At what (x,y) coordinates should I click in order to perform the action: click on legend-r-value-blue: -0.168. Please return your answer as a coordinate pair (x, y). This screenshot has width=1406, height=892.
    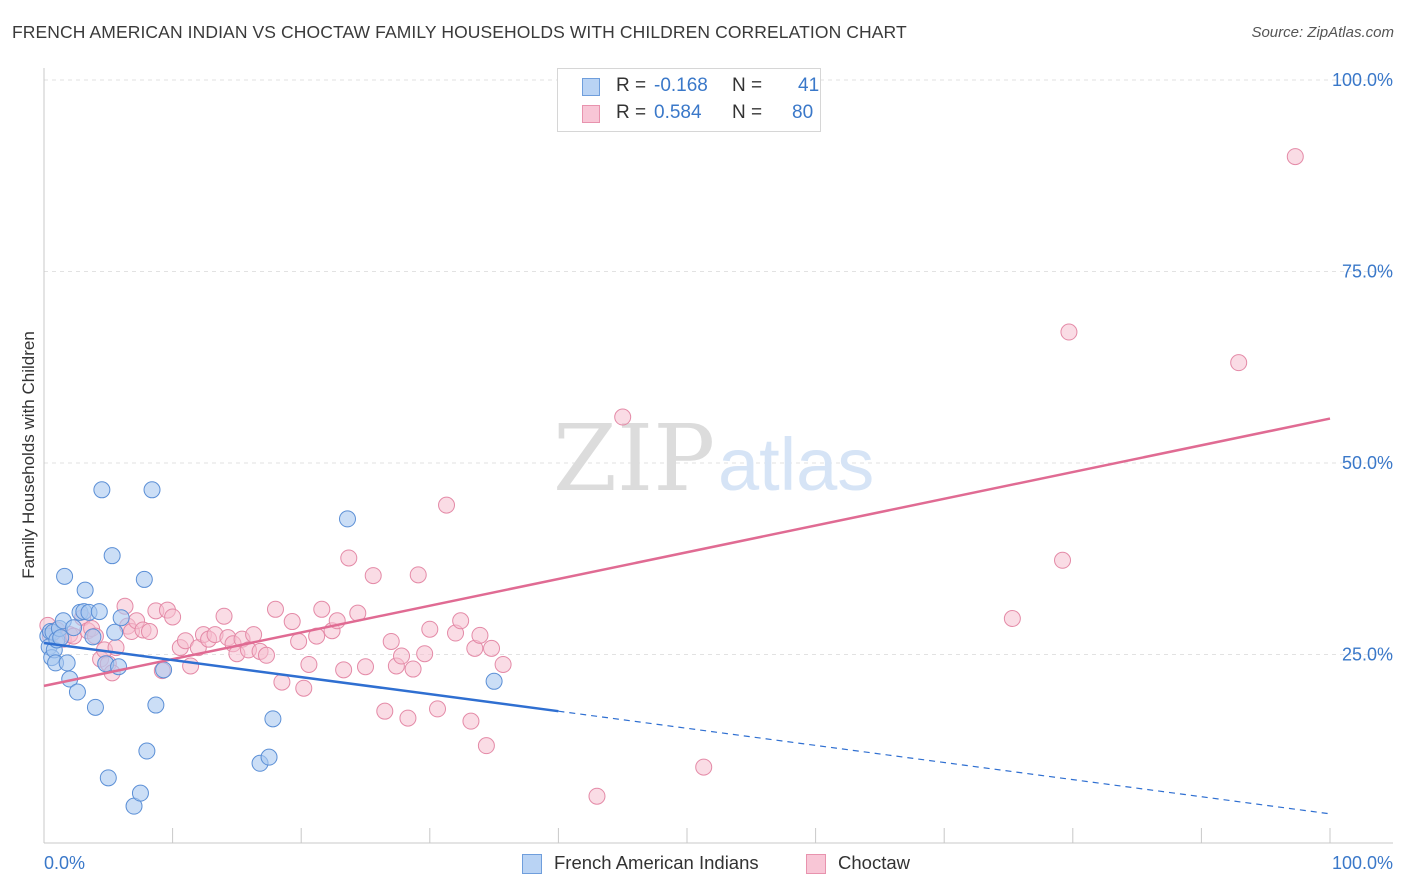
    Looking at the image, I should click on (681, 85).